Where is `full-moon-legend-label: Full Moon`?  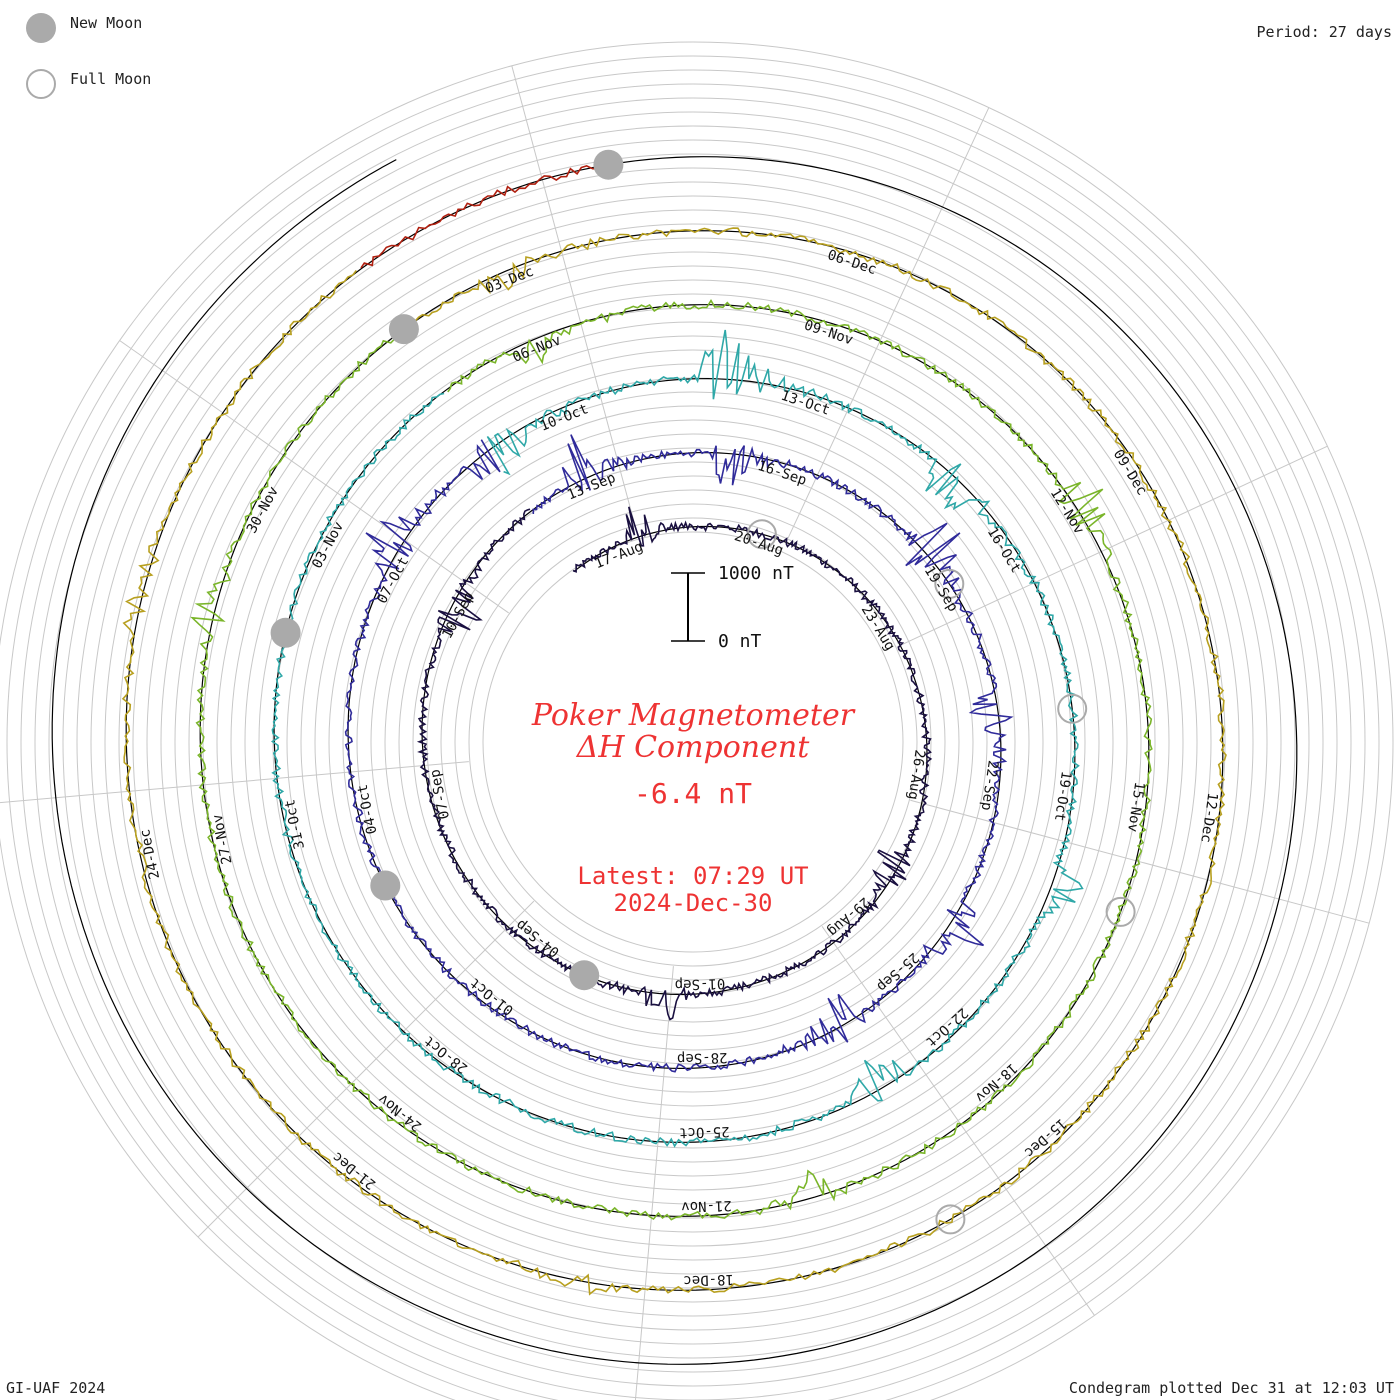 full-moon-legend-label: Full Moon is located at coordinates (110, 79).